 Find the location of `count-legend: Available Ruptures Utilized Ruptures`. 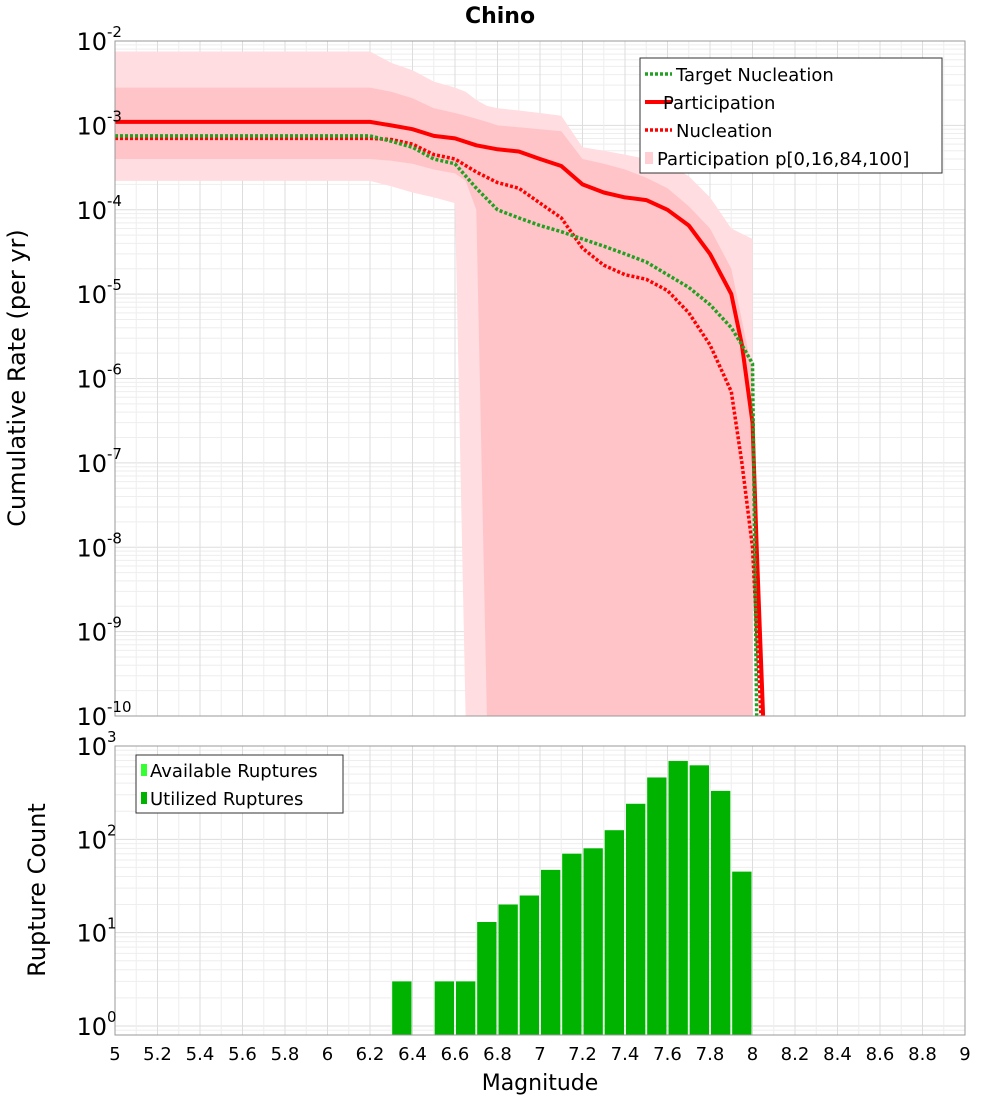

count-legend: Available Ruptures Utilized Ruptures is located at coordinates (239, 784).